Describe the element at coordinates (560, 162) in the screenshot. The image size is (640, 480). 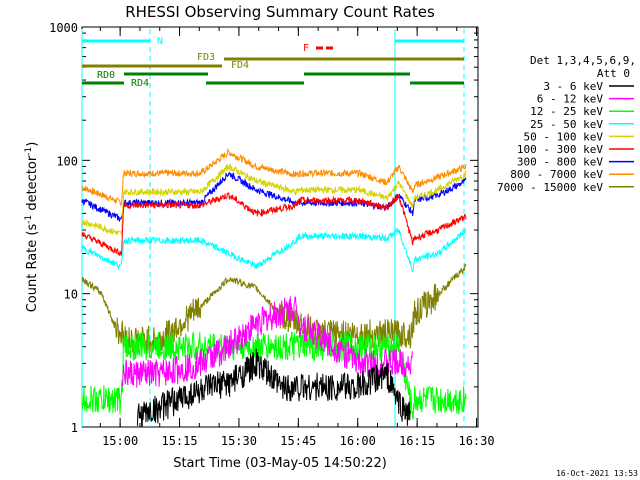
I see `legend-entry-label: 300 - 800 keV` at that location.